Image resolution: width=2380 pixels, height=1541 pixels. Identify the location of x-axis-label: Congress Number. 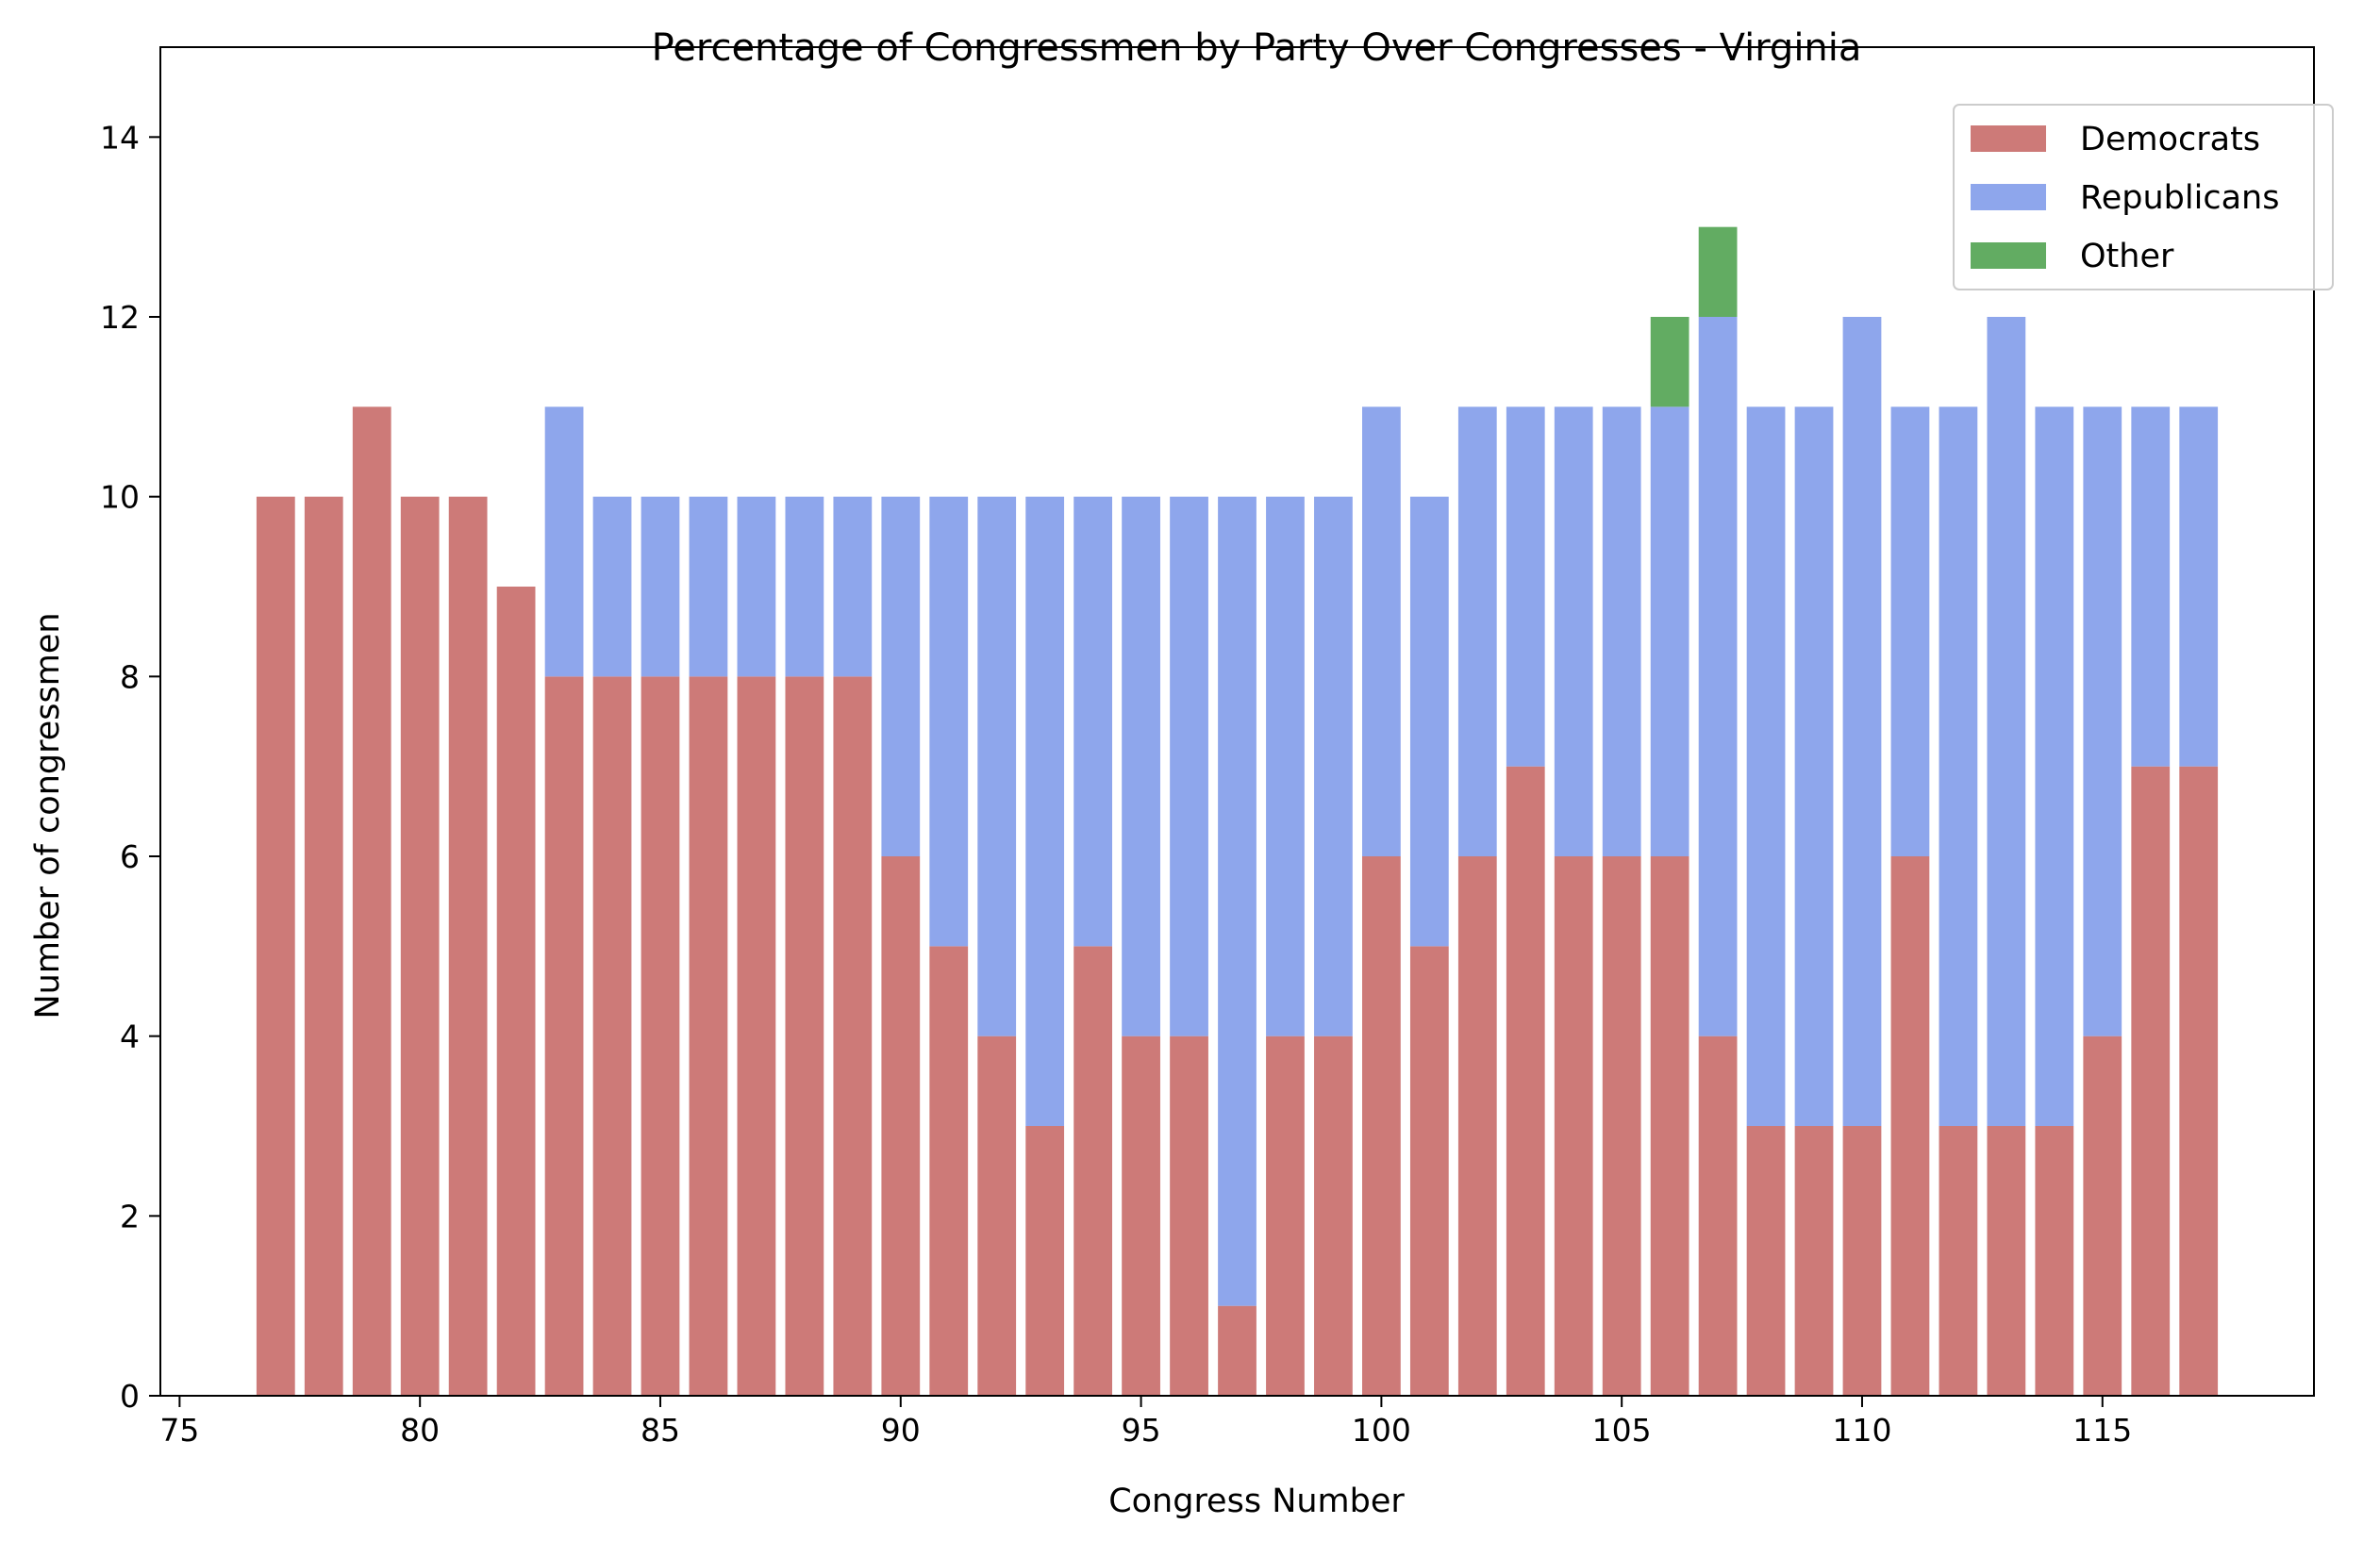
(1257, 1501).